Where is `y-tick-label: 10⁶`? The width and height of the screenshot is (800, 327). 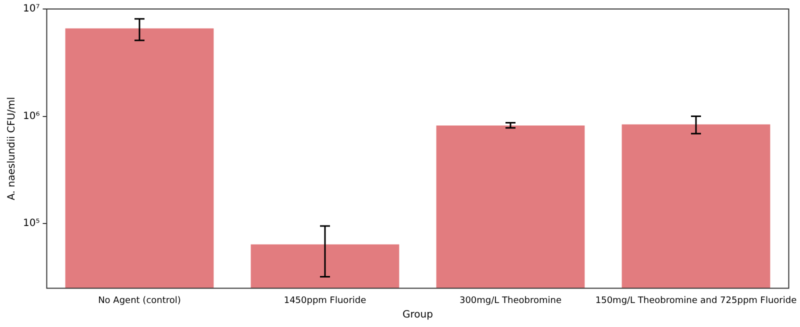
y-tick-label: 10⁶ is located at coordinates (31, 116).